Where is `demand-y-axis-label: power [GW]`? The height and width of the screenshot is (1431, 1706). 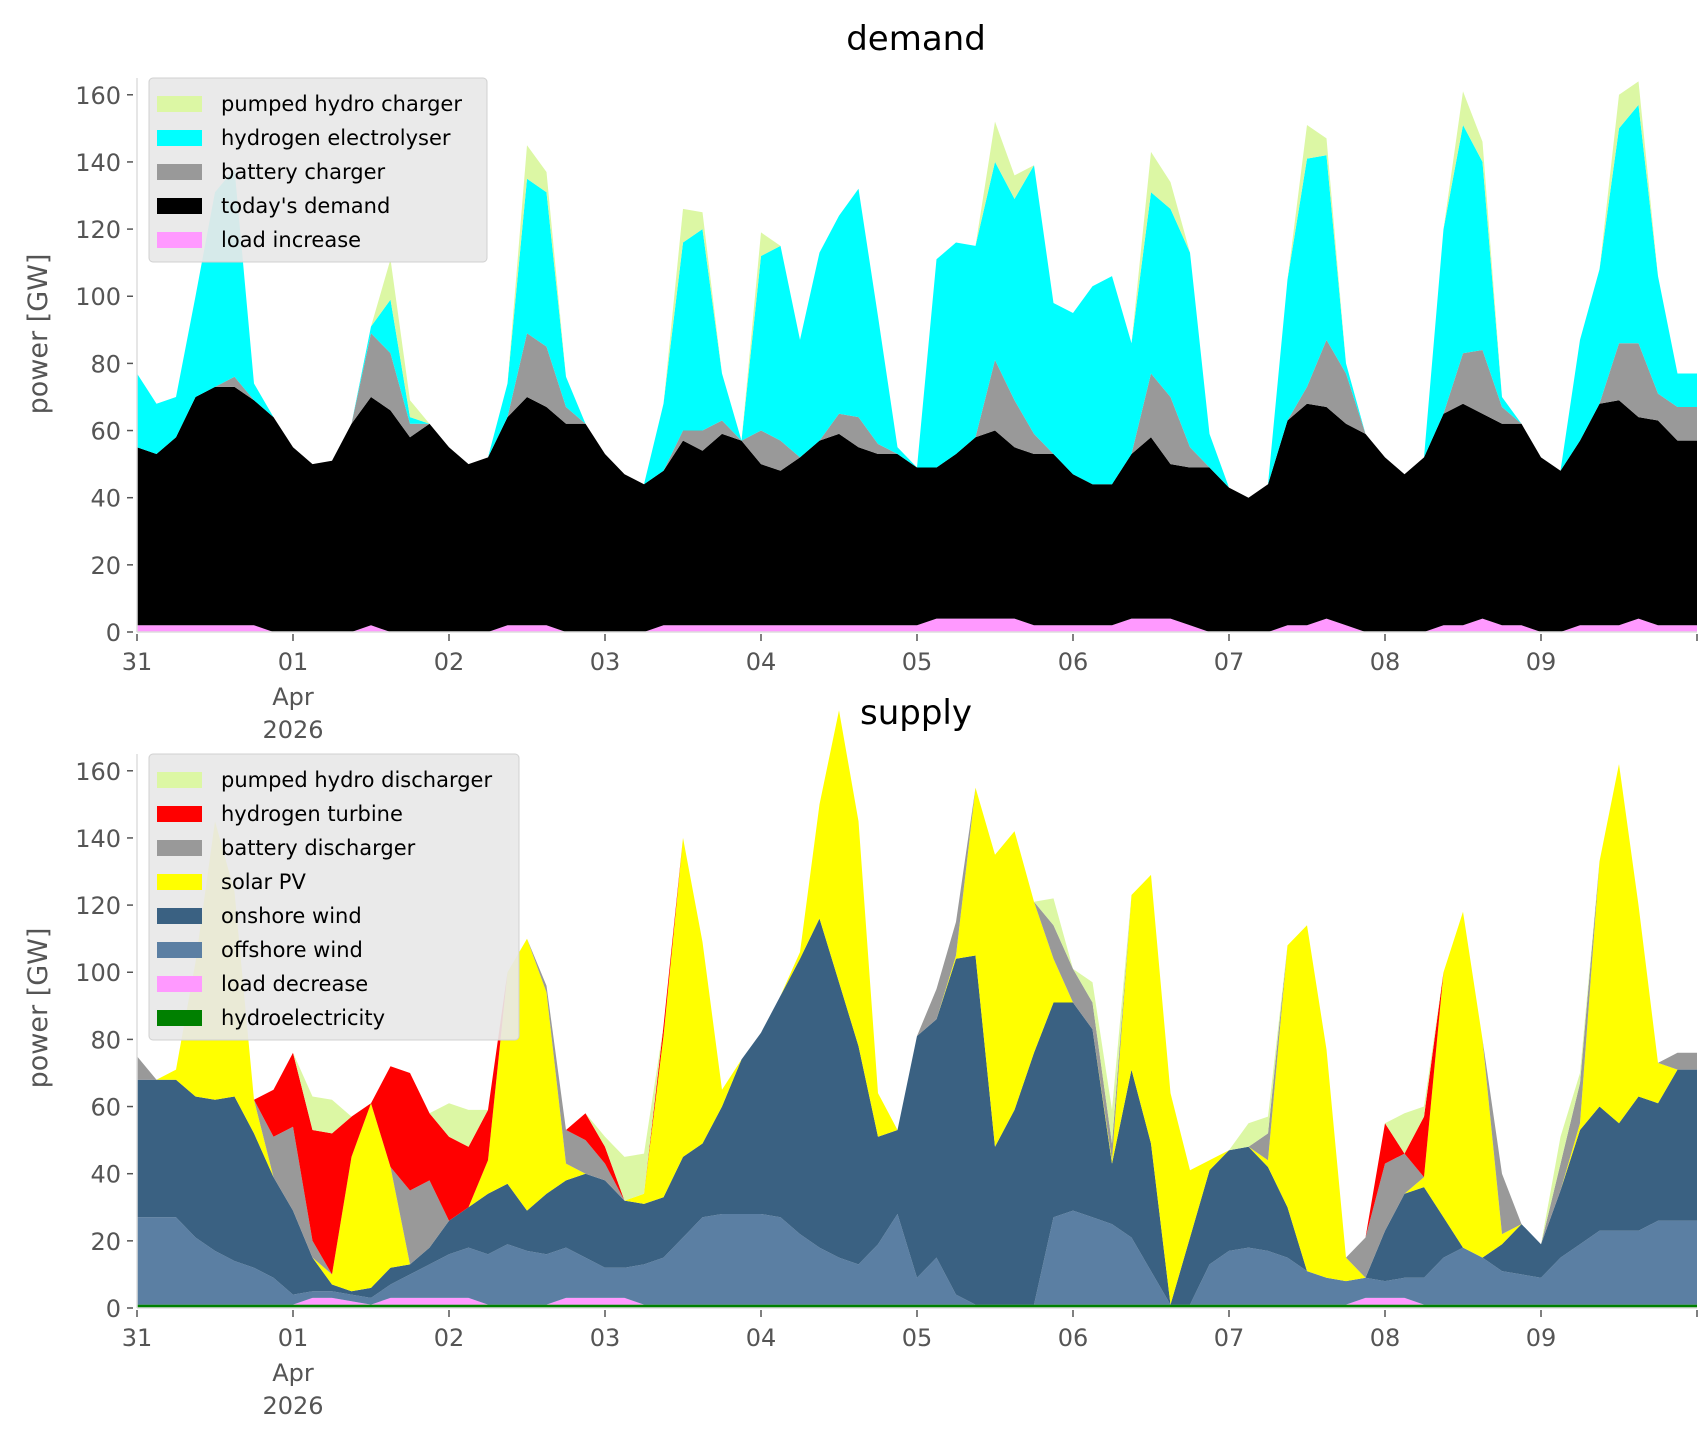
demand-y-axis-label: power [GW] is located at coordinates (38, 334).